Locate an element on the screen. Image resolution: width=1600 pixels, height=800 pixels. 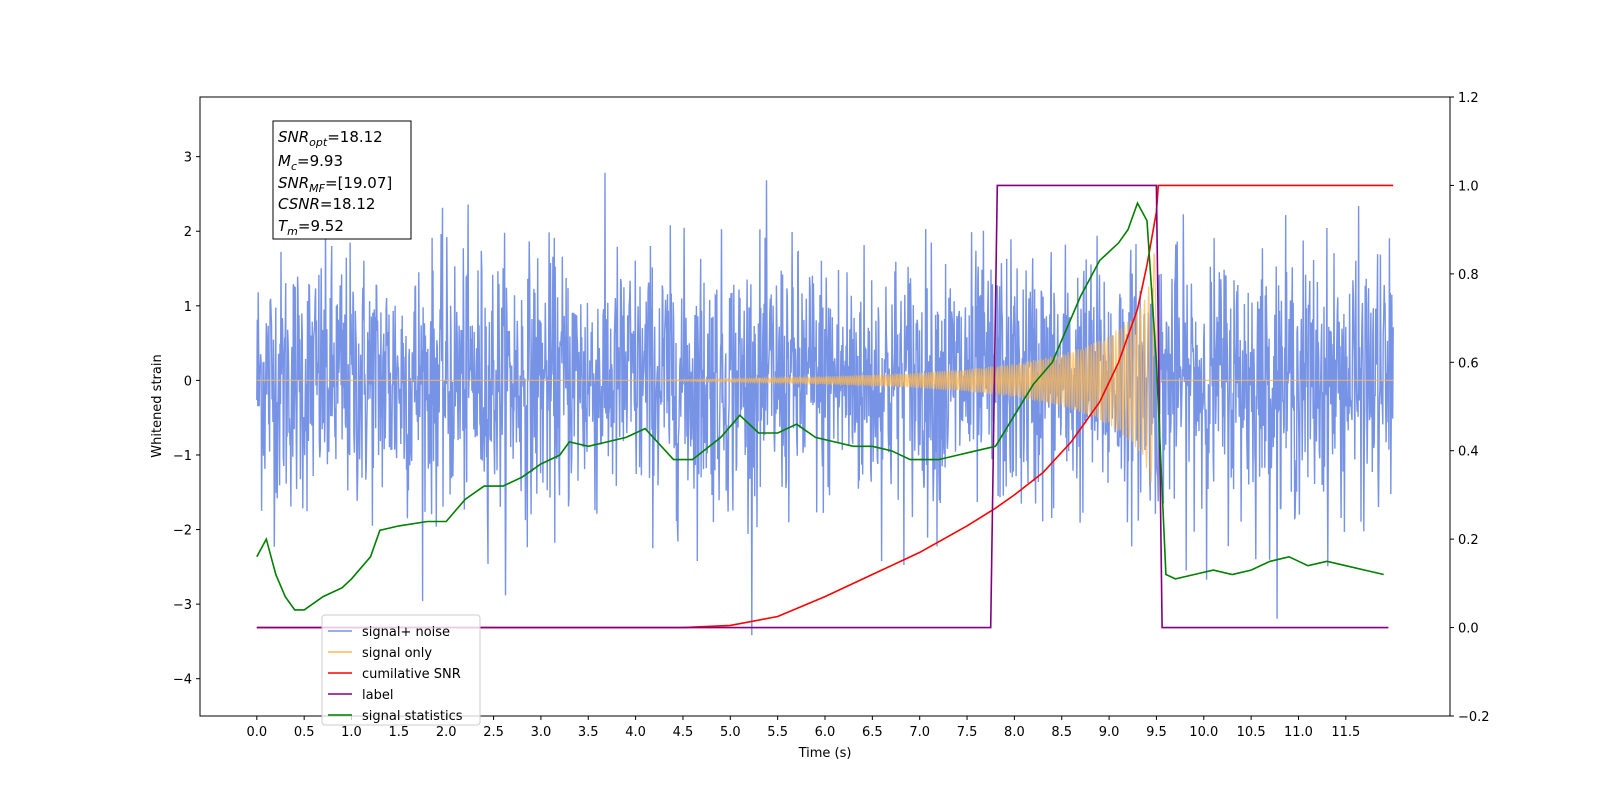
x-tick-label: 9.5 is located at coordinates (1156, 732).